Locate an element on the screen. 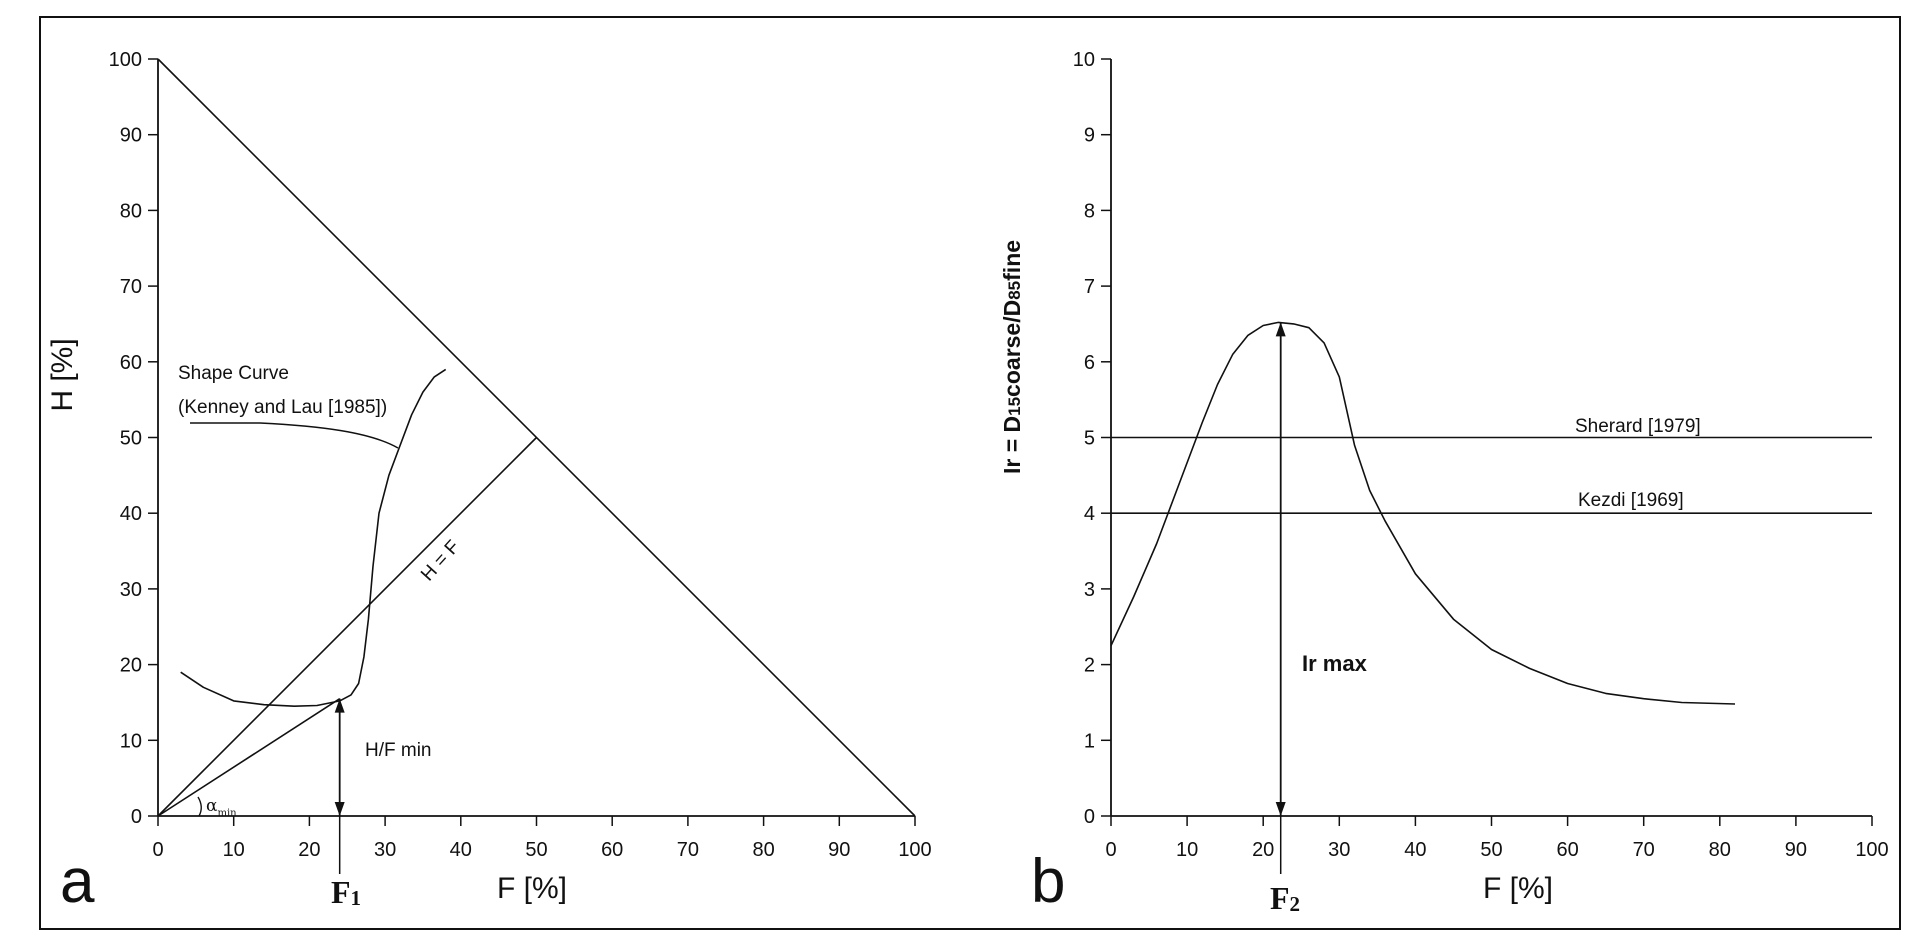 The width and height of the screenshot is (1907, 935). alpha-min-label: αmin is located at coordinates (221, 807).